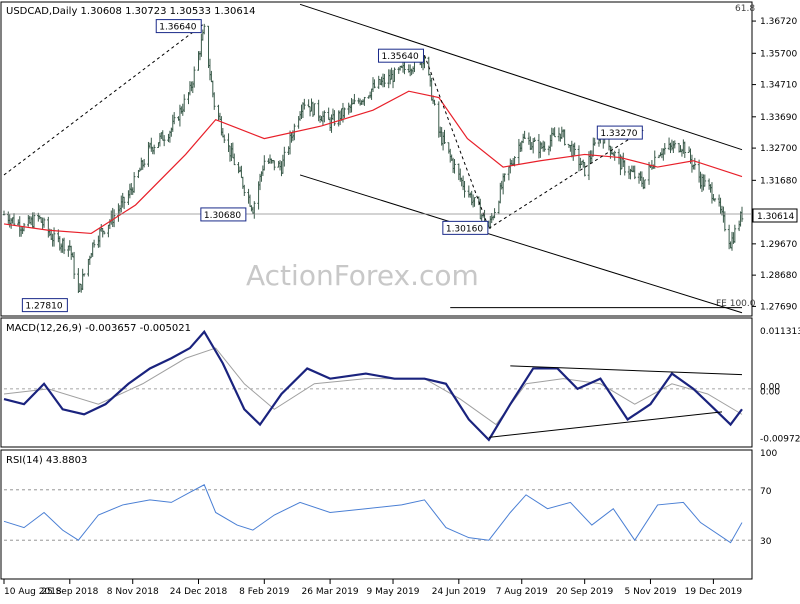 The width and height of the screenshot is (800, 604). I want to click on macd-support-line, so click(605, 424).